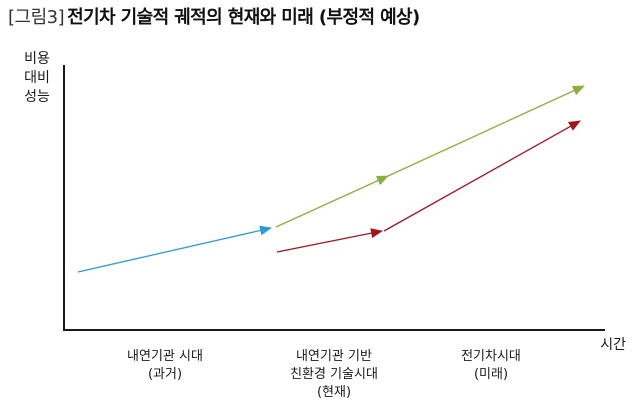  I want to click on phase-label-line: (미래), so click(491, 374).